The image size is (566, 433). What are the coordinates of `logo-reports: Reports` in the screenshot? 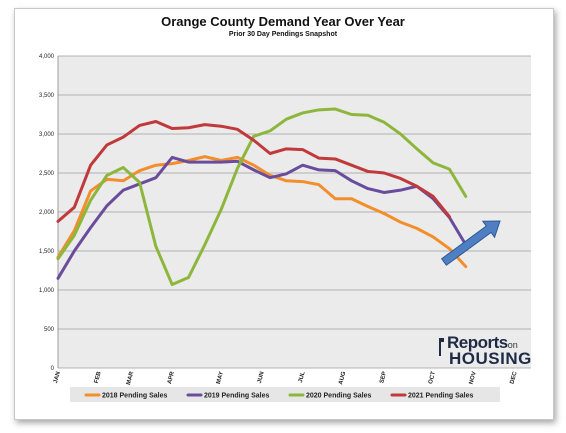 It's located at (477, 342).